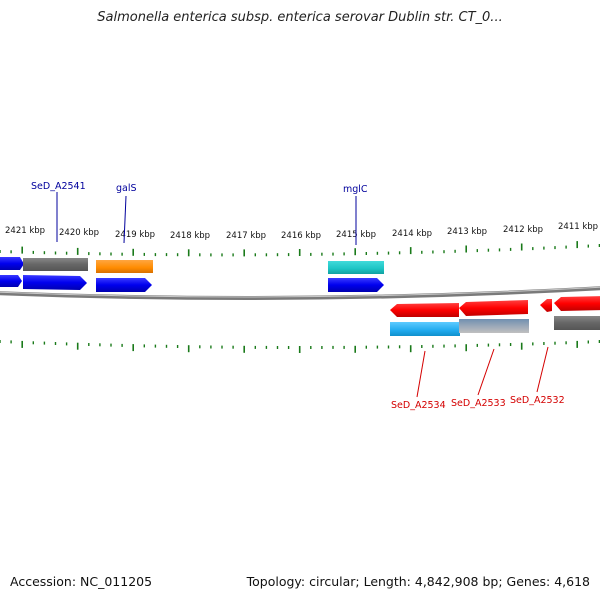  I want to click on gene-block-mglC, so click(356, 267).